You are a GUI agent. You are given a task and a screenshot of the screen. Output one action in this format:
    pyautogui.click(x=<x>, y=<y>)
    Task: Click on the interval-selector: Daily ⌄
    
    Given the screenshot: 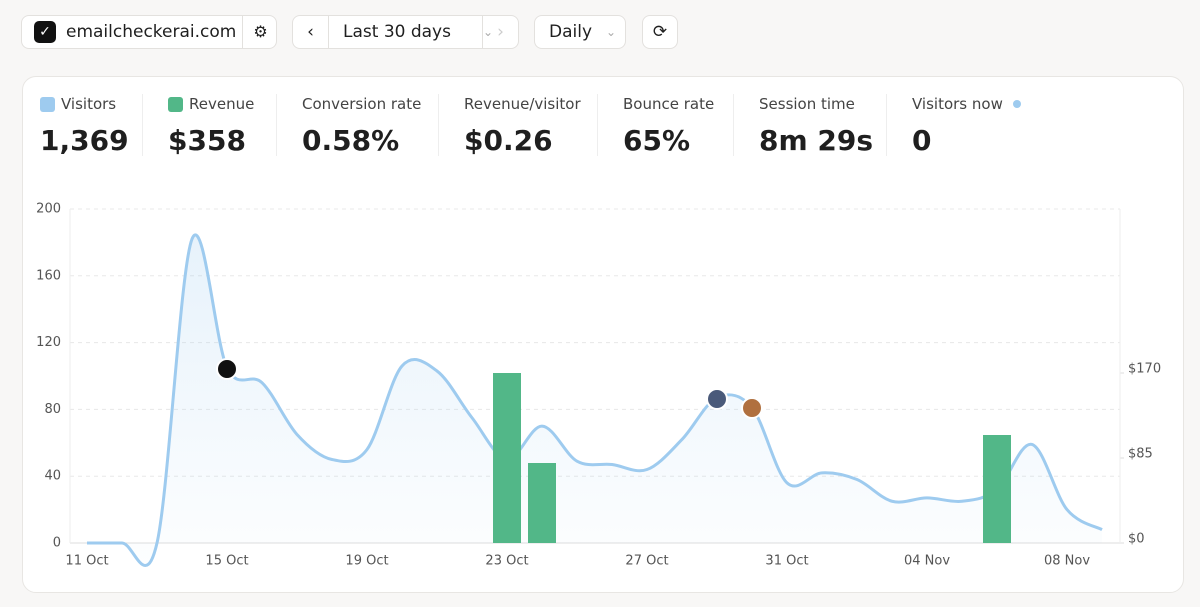 What is the action you would take?
    pyautogui.click(x=580, y=32)
    